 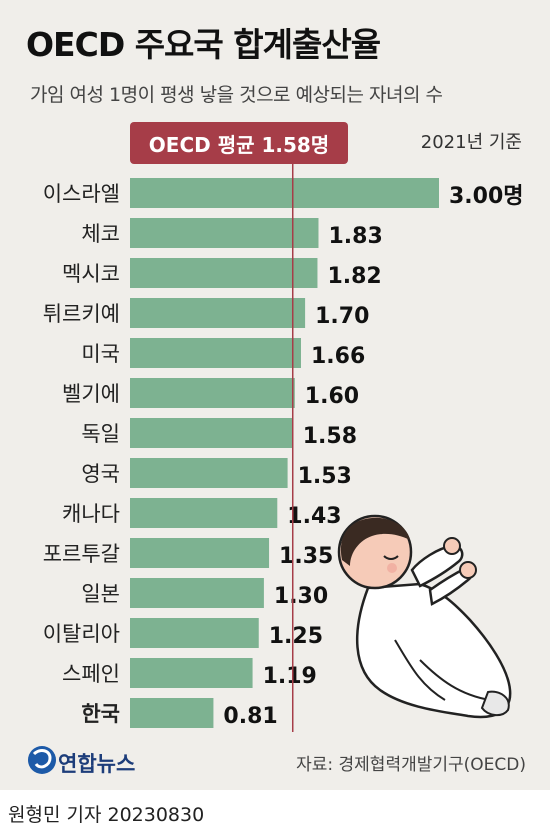 I want to click on value-label: 1.82, so click(x=354, y=276).